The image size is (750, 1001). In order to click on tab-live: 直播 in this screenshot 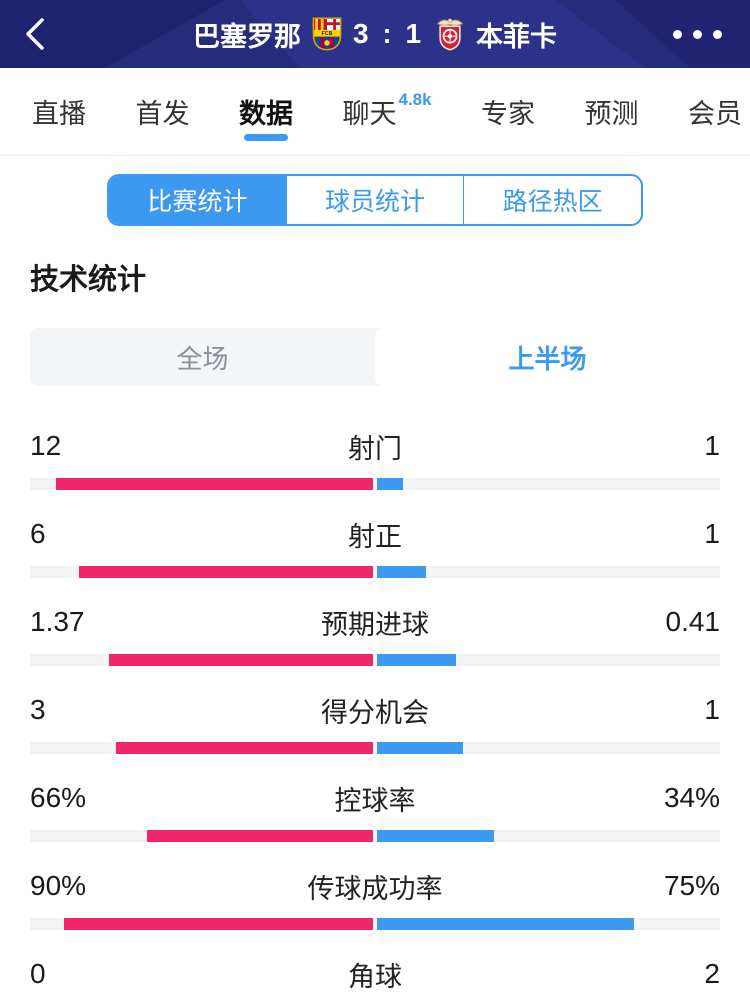, I will do `click(59, 112)`.